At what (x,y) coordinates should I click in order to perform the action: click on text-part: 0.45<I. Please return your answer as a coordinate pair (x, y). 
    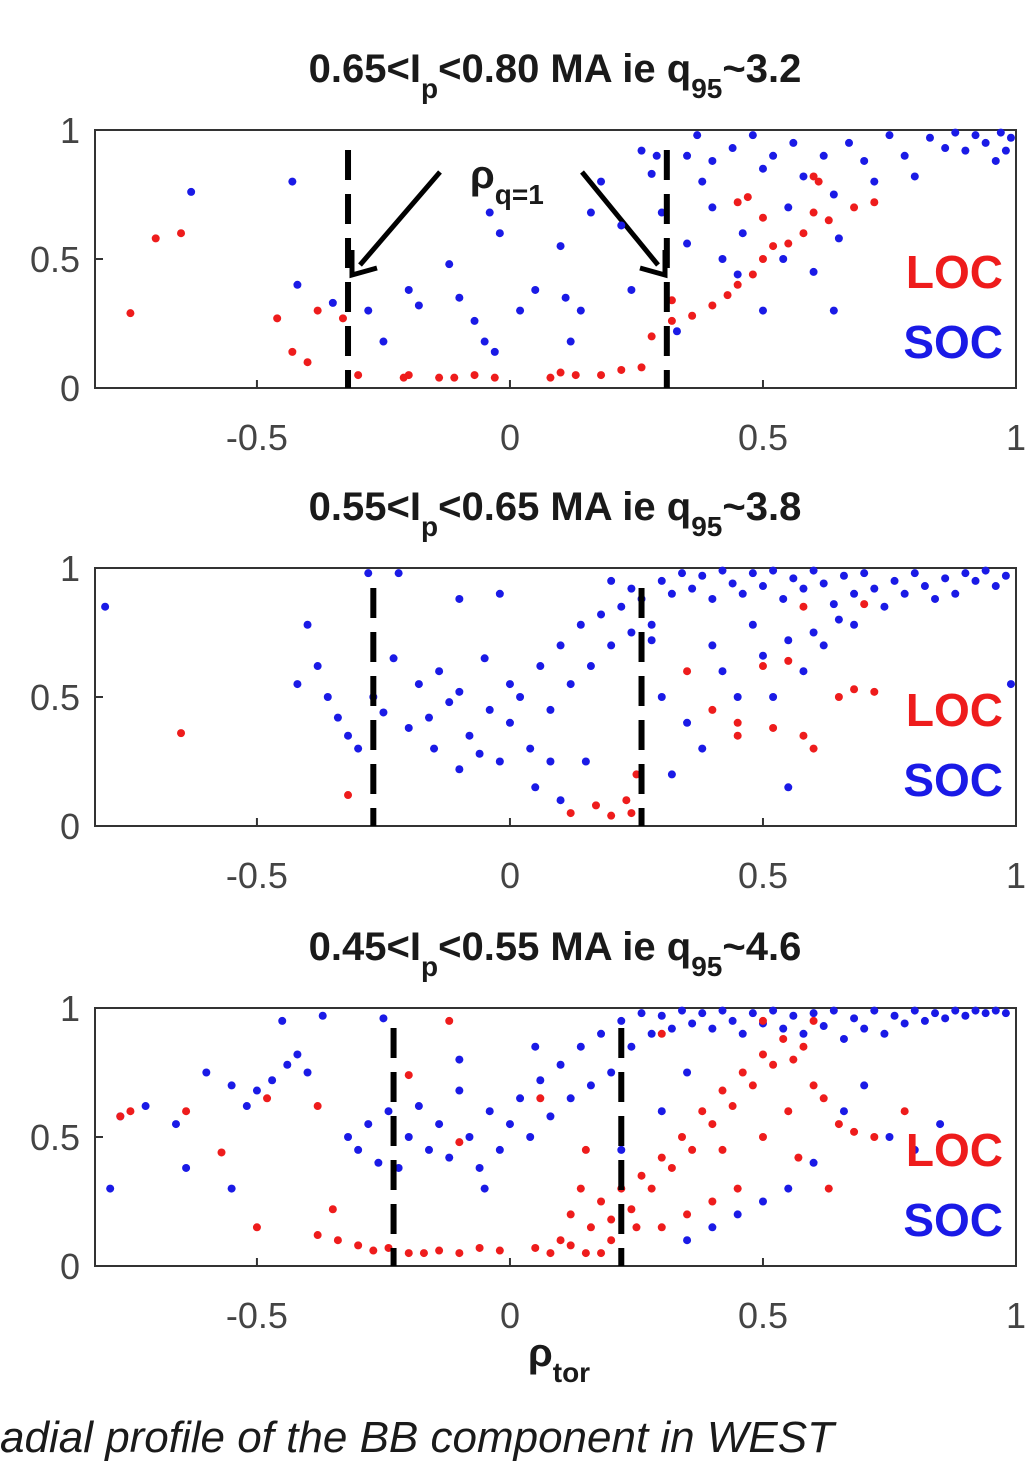
    Looking at the image, I should click on (365, 947).